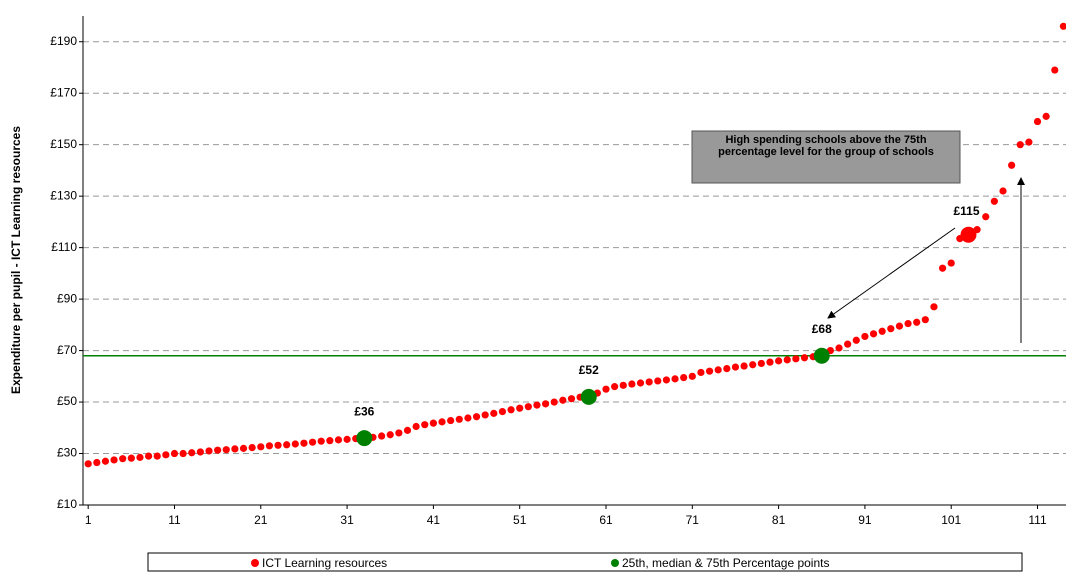 This screenshot has height=572, width=1066. I want to click on percentile-point, so click(364, 438).